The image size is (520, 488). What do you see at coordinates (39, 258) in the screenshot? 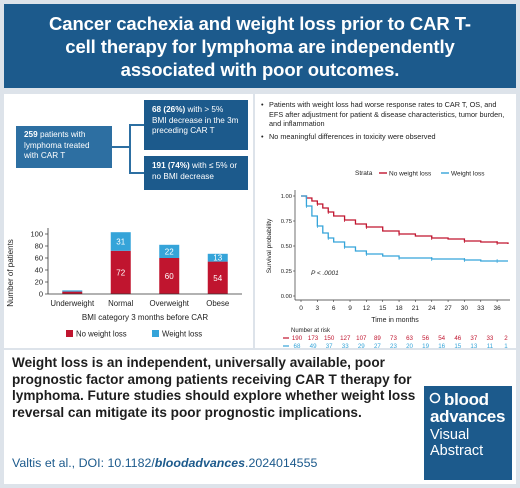
I see `bar-y-tick-label: 60` at bounding box center [39, 258].